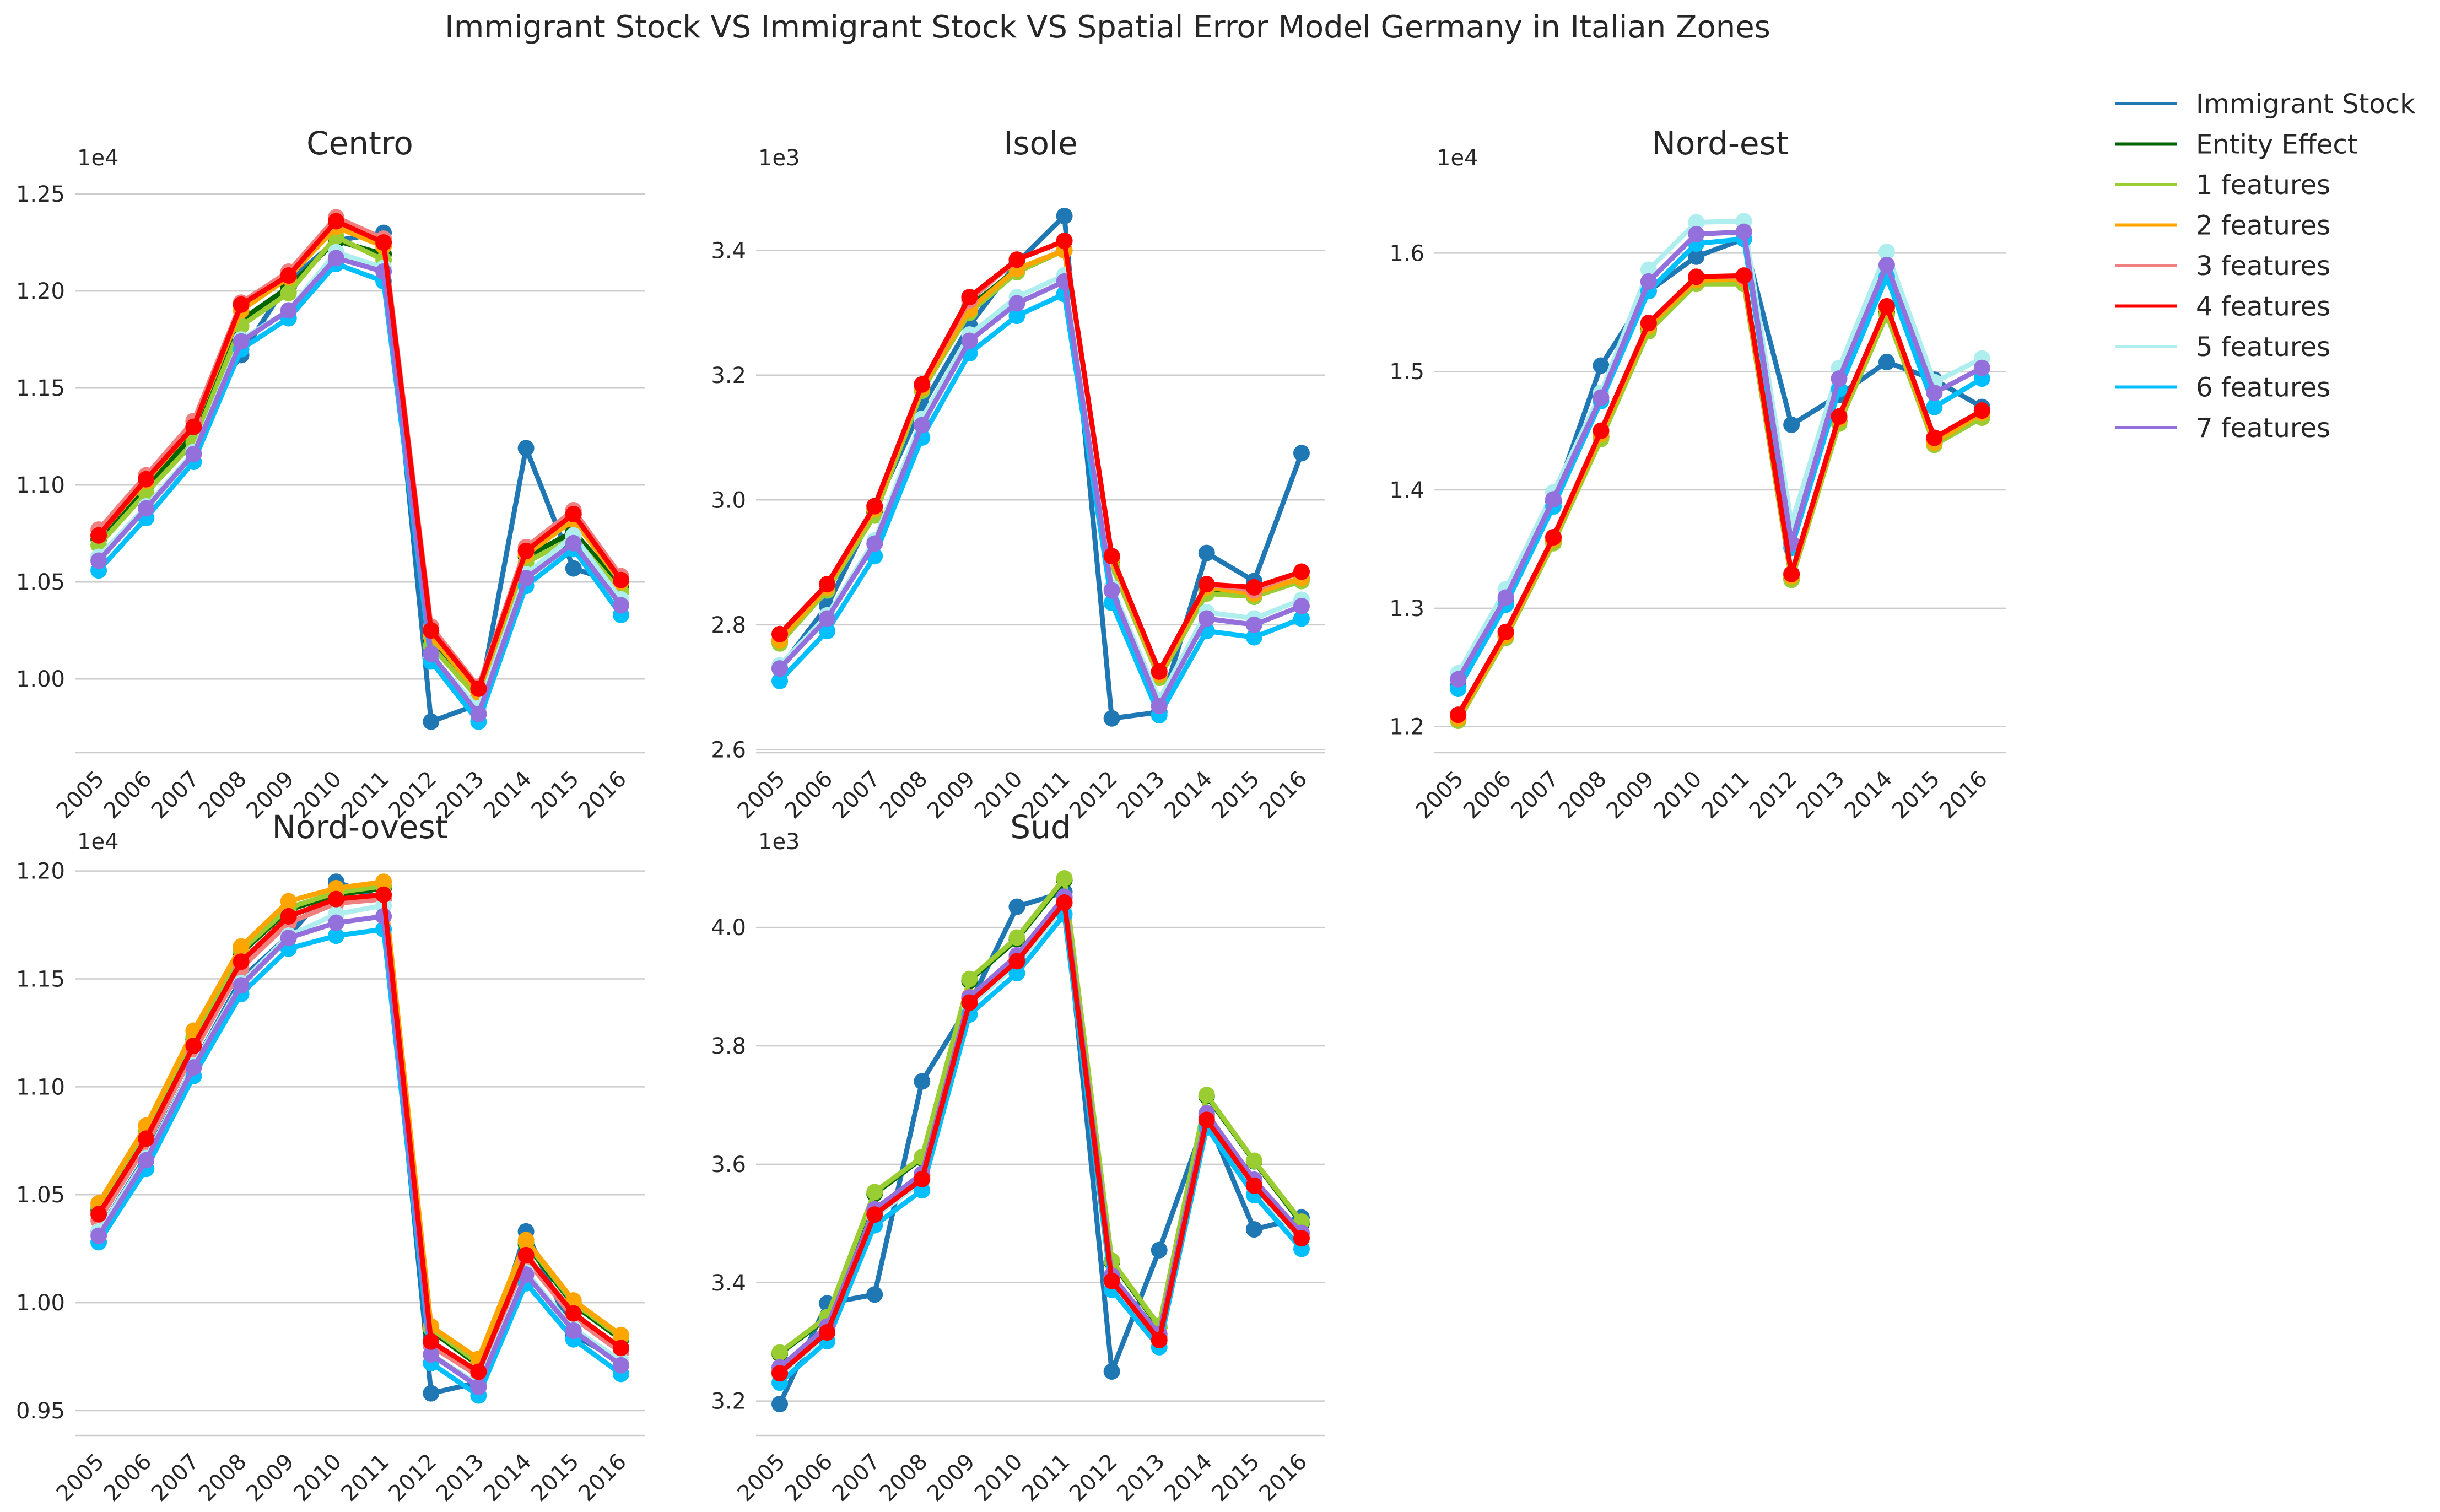 The width and height of the screenshot is (2440, 1512). I want to click on y-tick-label: 1.3, so click(1406, 609).